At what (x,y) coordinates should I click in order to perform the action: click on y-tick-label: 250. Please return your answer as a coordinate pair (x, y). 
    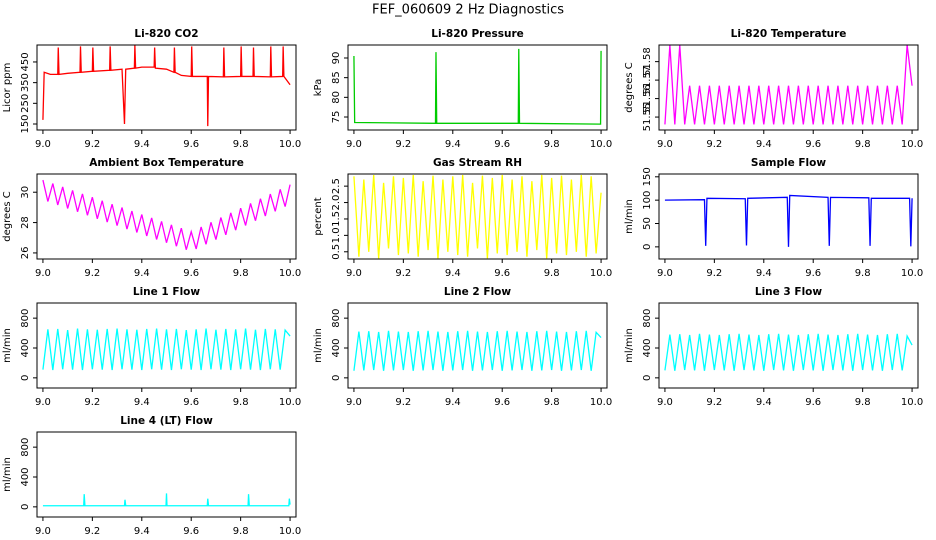
    Looking at the image, I should click on (25, 103).